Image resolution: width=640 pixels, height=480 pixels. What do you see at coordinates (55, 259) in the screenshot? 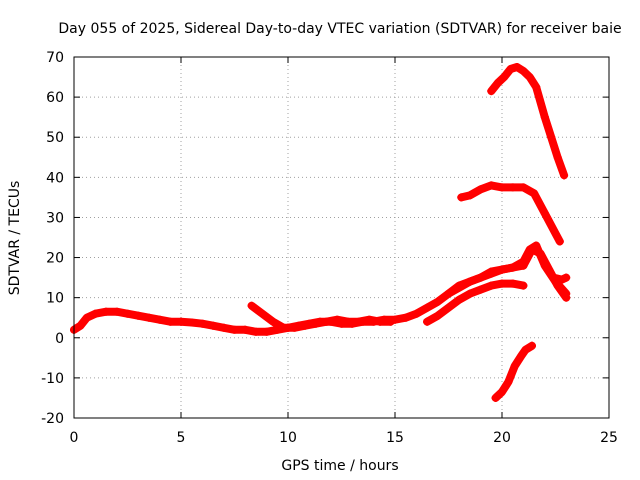
I see `y-tick-label: 20` at bounding box center [55, 259].